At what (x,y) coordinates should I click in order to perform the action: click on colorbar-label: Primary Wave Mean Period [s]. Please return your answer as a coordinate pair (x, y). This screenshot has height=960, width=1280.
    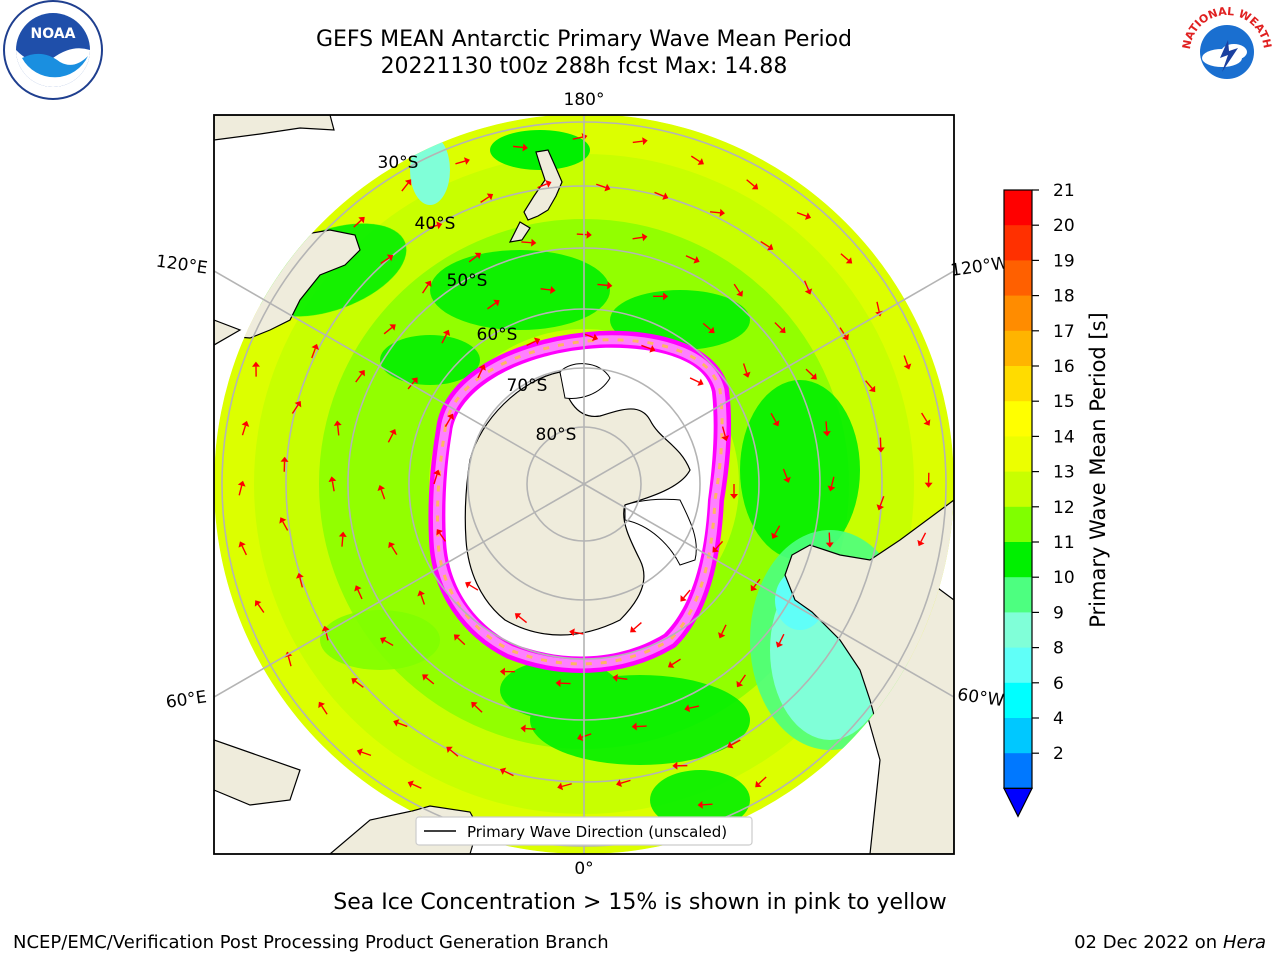
    Looking at the image, I should click on (1098, 470).